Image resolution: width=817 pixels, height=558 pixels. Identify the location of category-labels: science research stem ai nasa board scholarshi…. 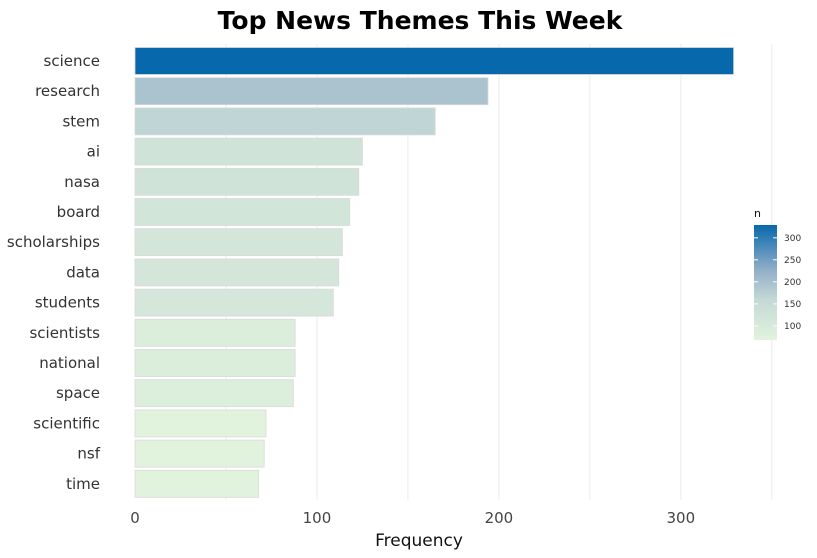
(54, 272).